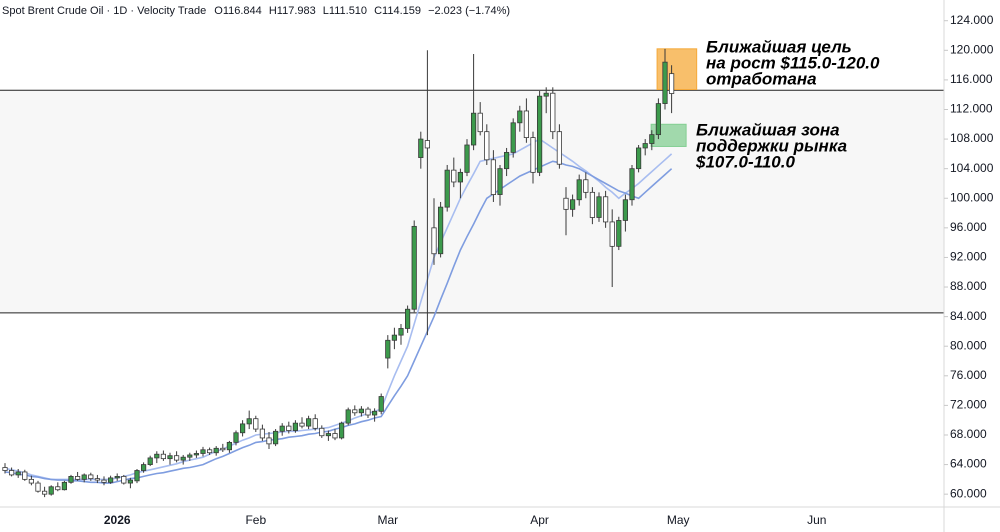  What do you see at coordinates (971, 79) in the screenshot?
I see `y-tick-label: 116.000` at bounding box center [971, 79].